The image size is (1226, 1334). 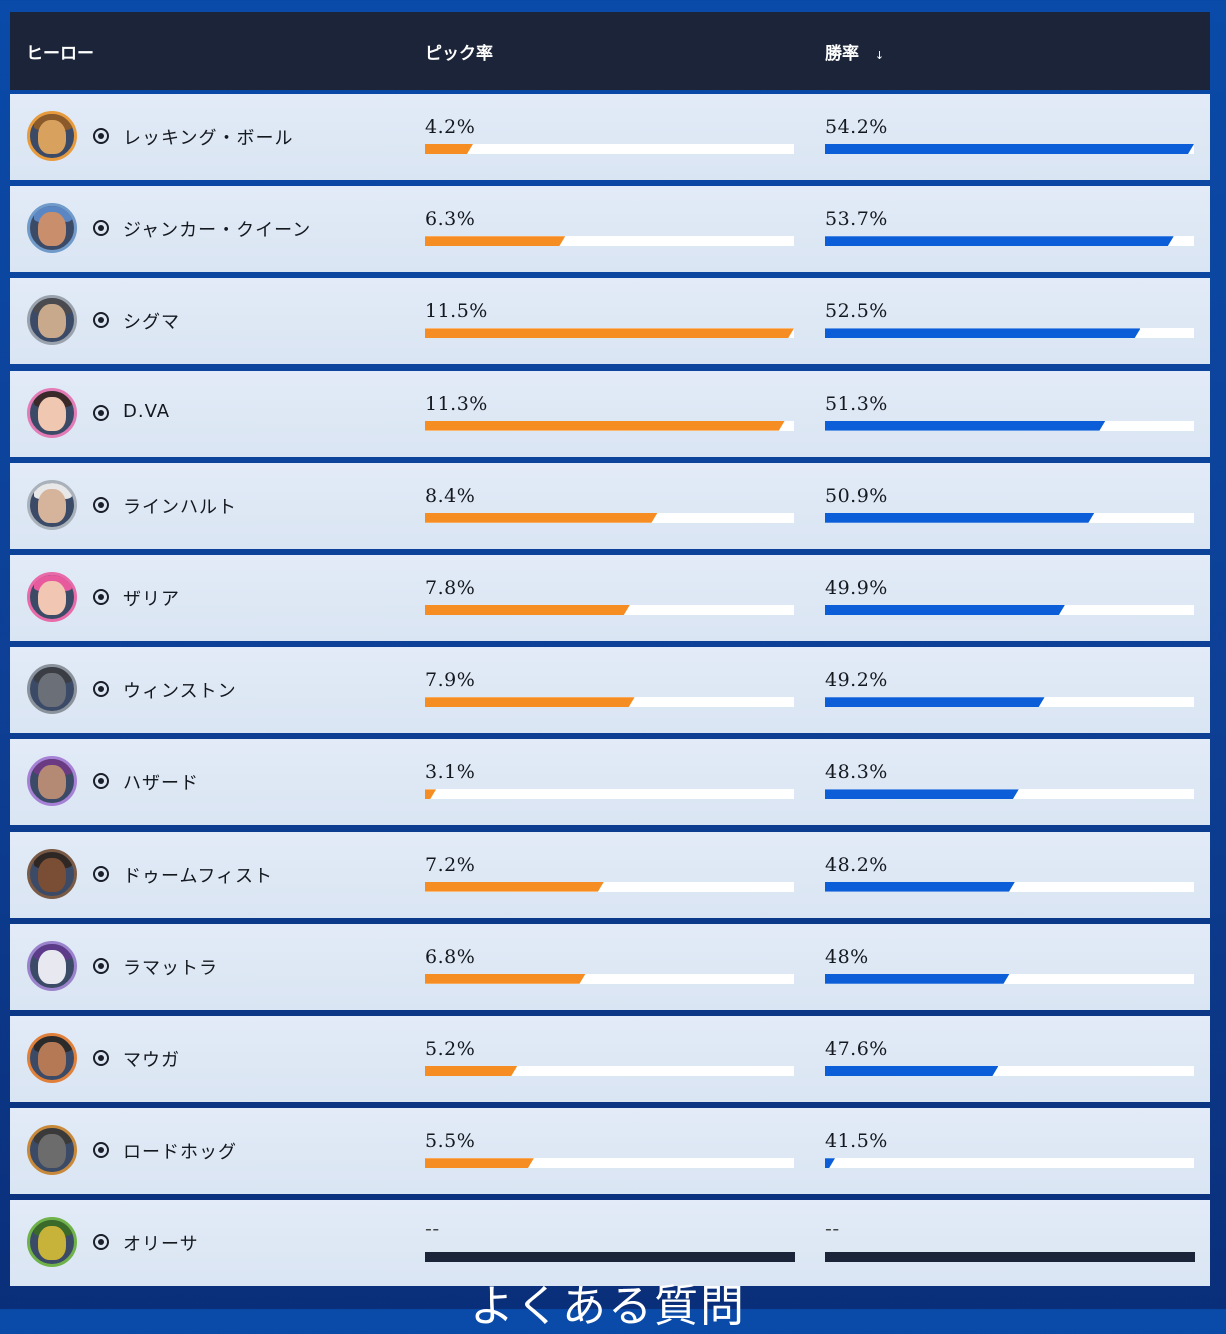 What do you see at coordinates (217, 231) in the screenshot?
I see `hero-name: ジャンカー・クイーン` at bounding box center [217, 231].